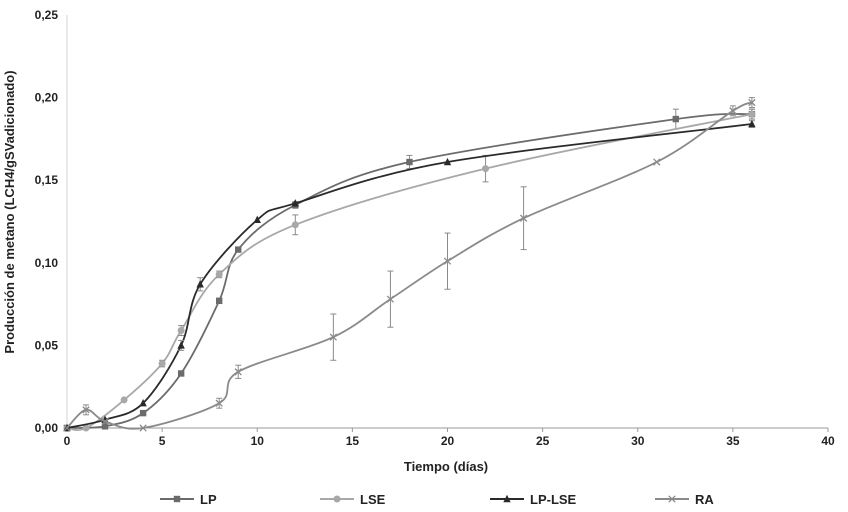  I want to click on x-axis-title: Tiempo (días), so click(446, 466).